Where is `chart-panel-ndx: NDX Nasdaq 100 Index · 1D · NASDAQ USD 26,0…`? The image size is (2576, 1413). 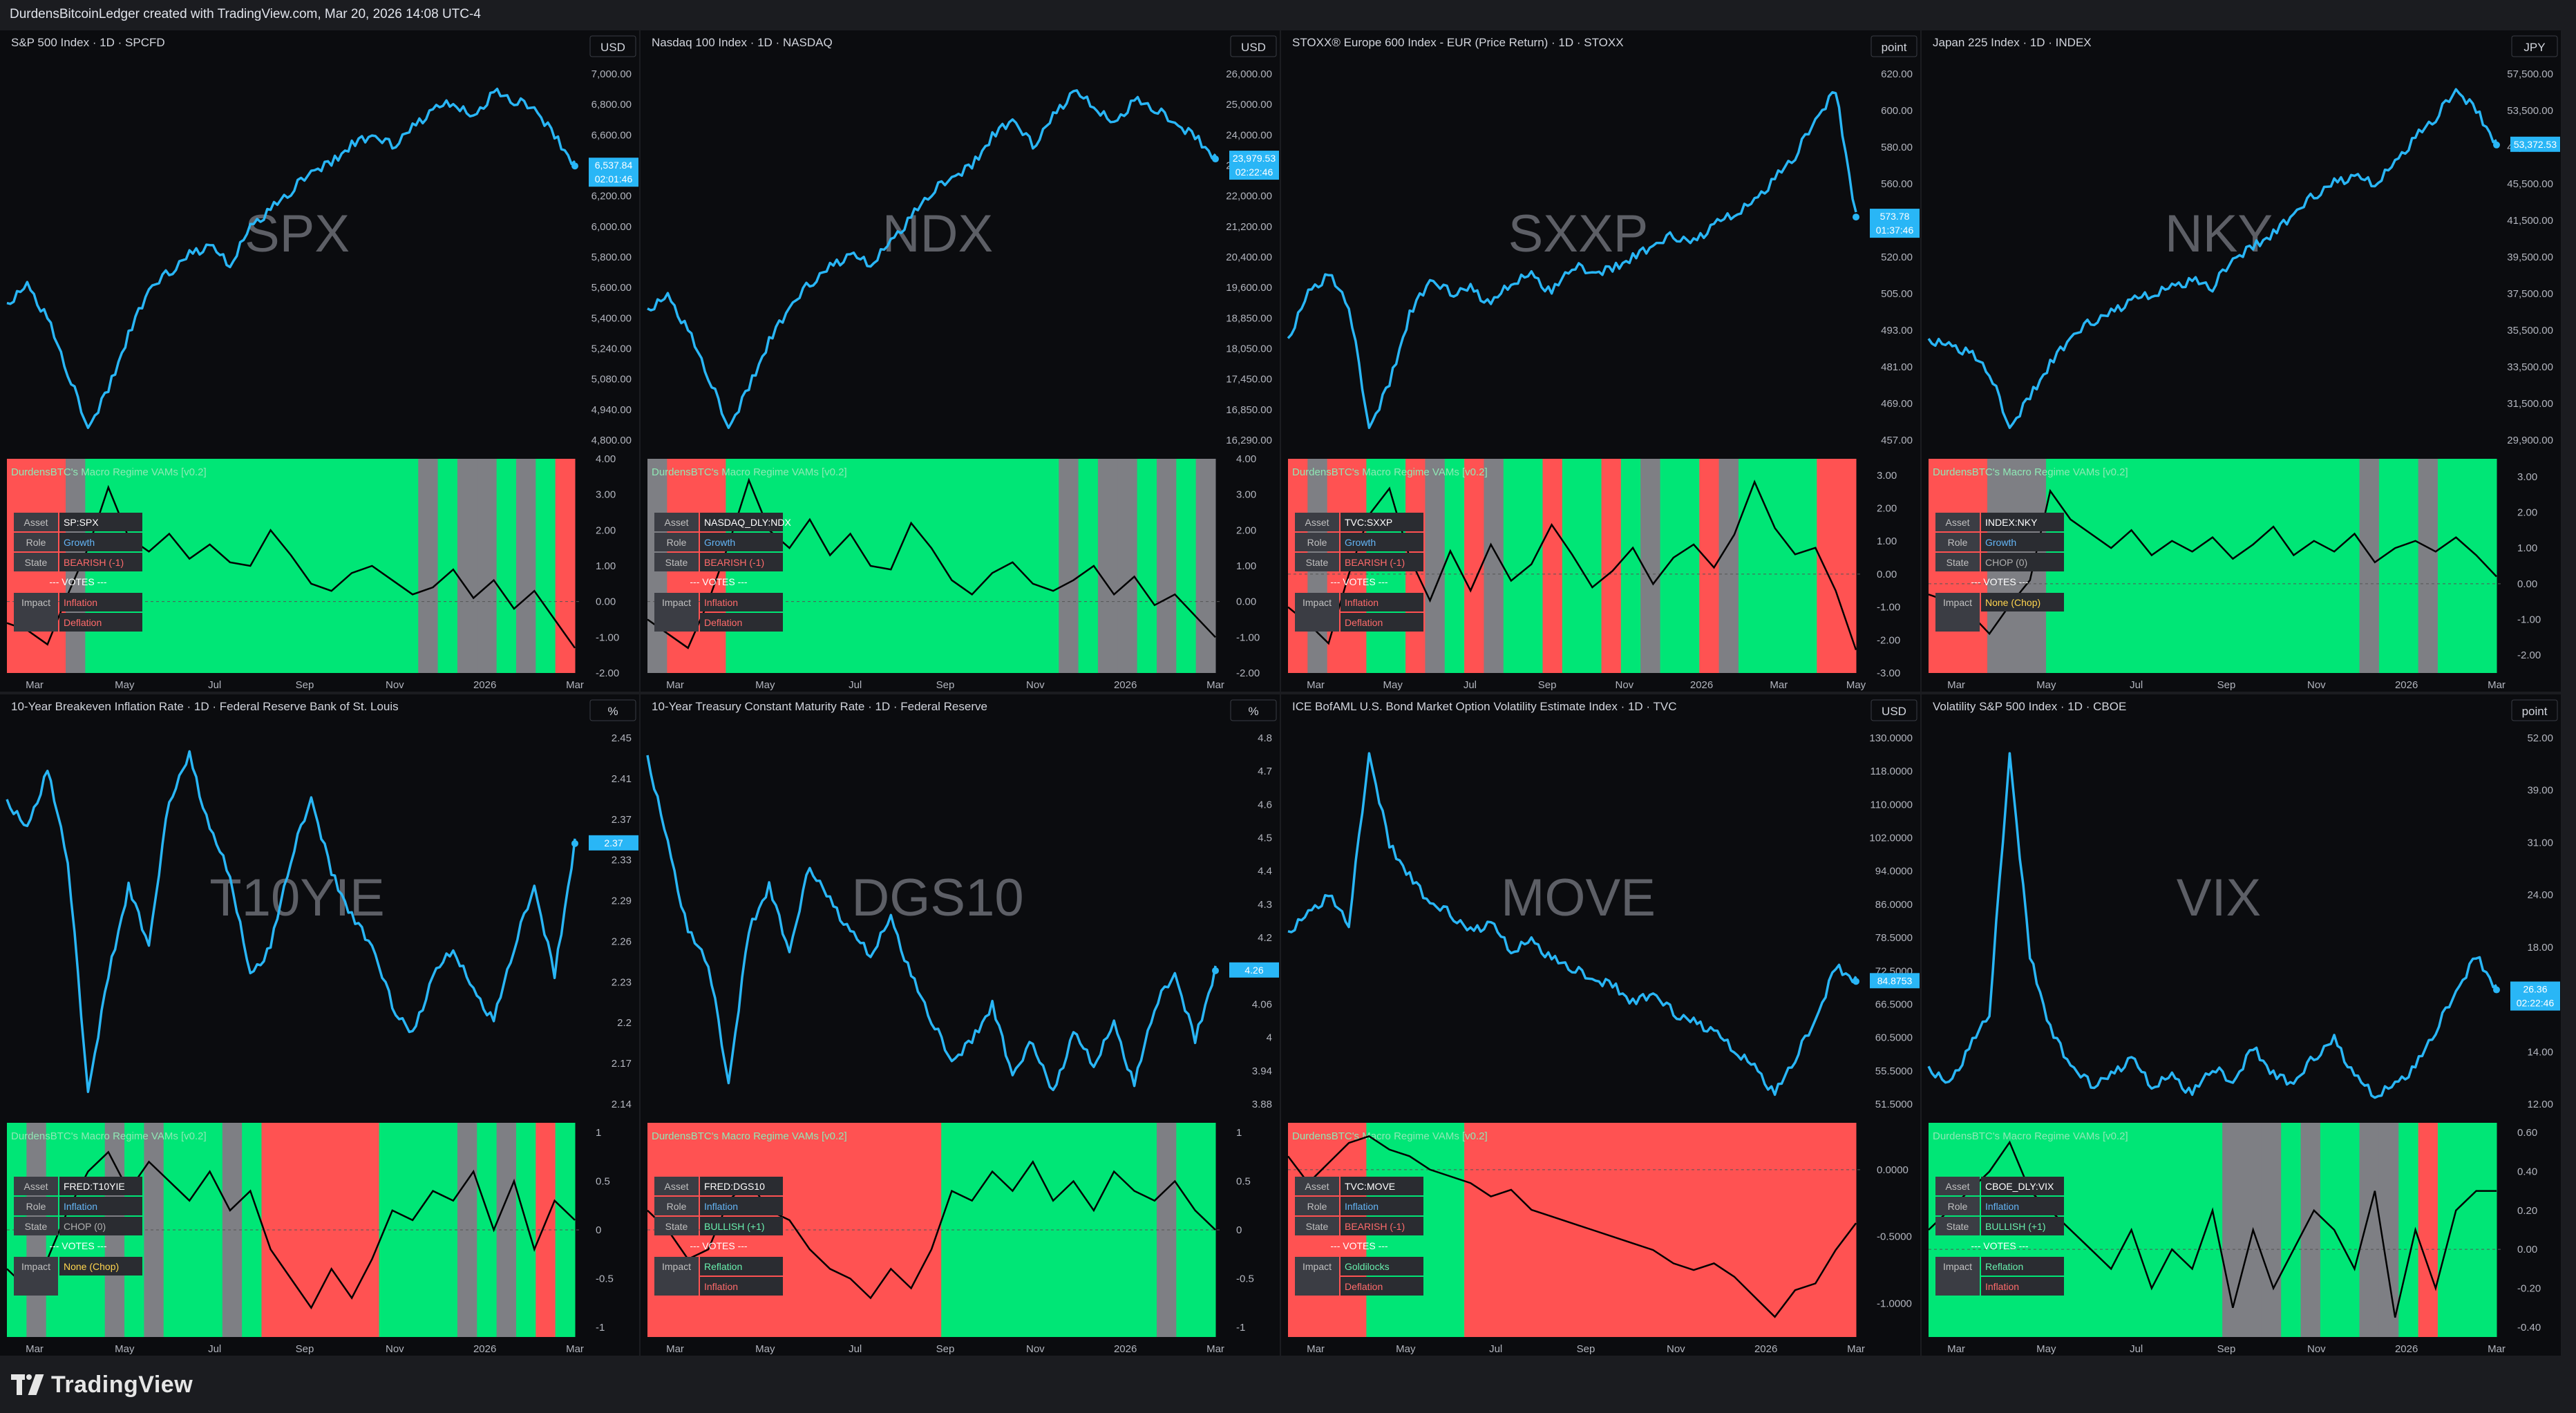 chart-panel-ndx: NDX Nasdaq 100 Index · 1D · NASDAQ USD 26,0… is located at coordinates (960, 361).